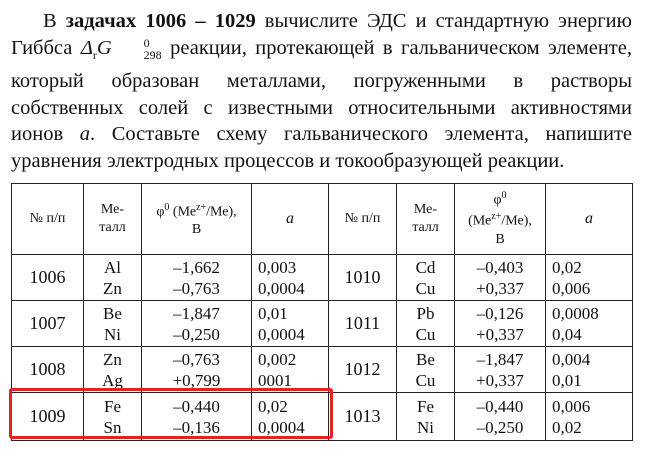 The width and height of the screenshot is (650, 462). I want to click on gibbs-superscript: 0, so click(146, 42).